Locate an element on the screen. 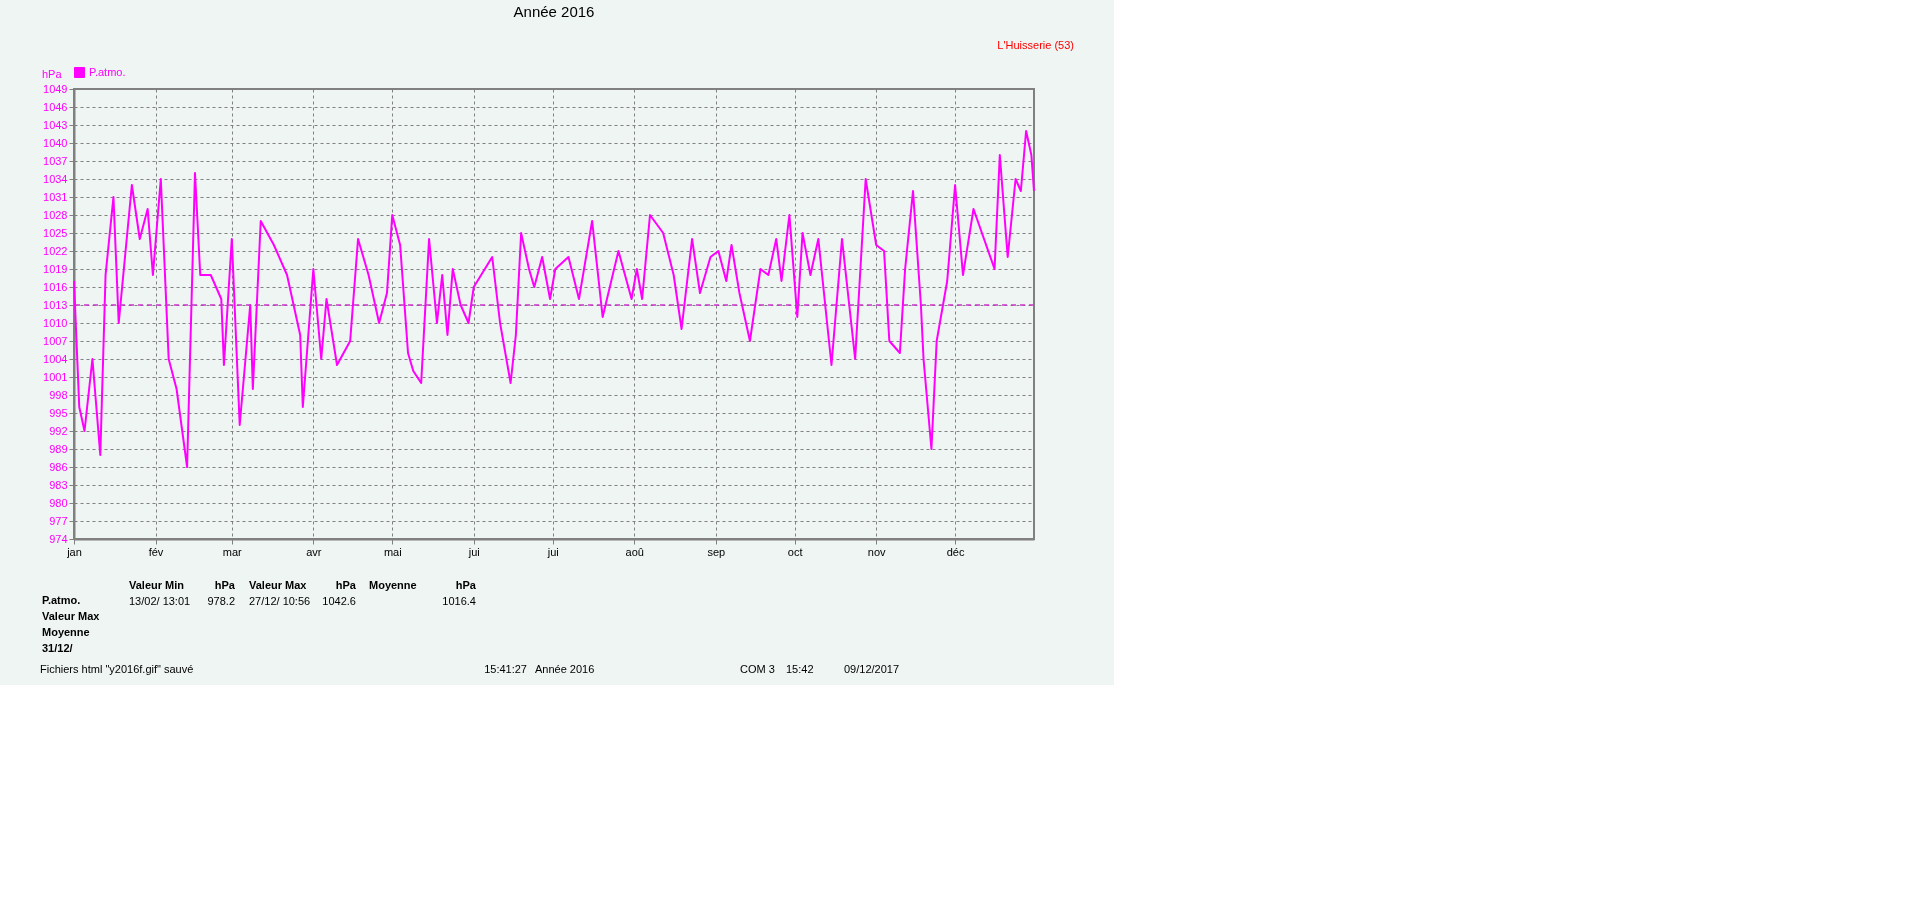 This screenshot has width=1920, height=901. y-tick-label: 1028 is located at coordinates (55, 214).